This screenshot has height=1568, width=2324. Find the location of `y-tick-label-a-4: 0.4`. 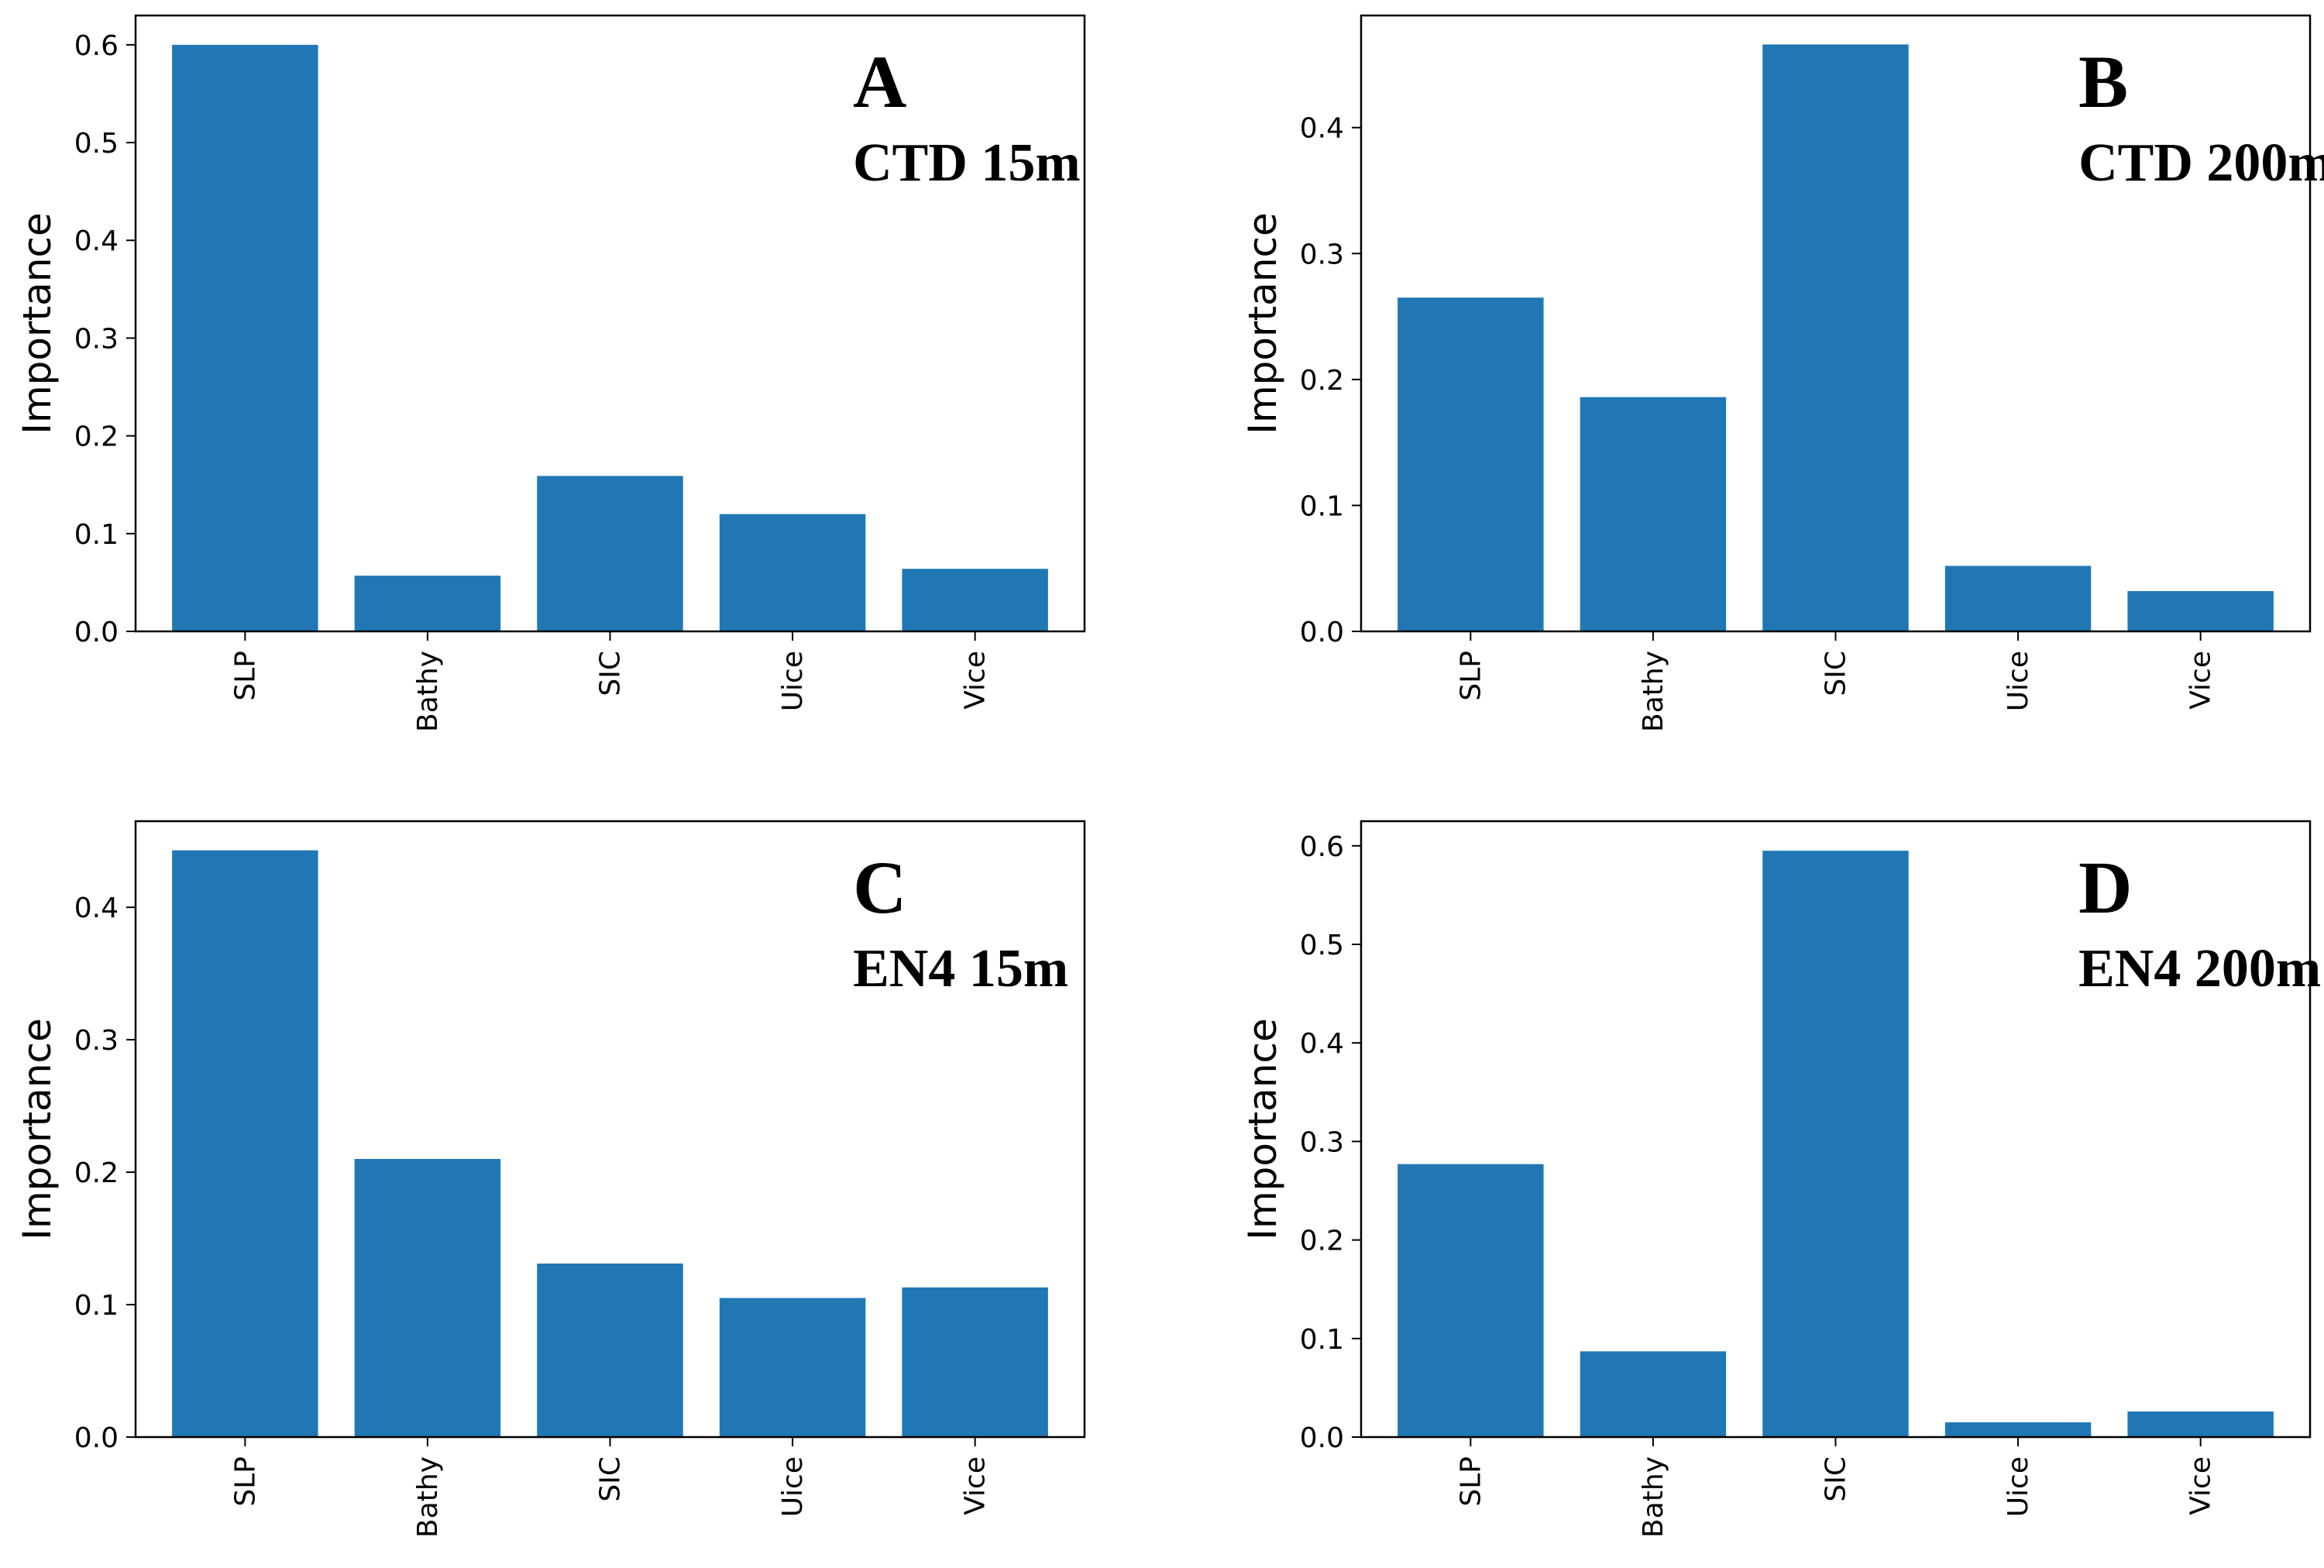

y-tick-label-a-4: 0.4 is located at coordinates (96, 241).